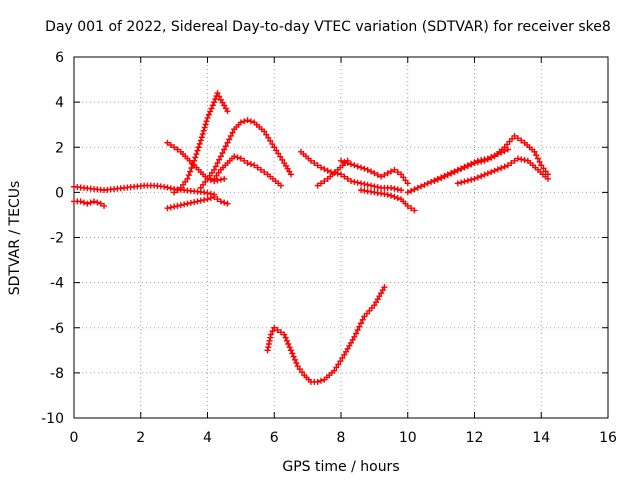  I want to click on y-tick-label: -8, so click(57, 374).